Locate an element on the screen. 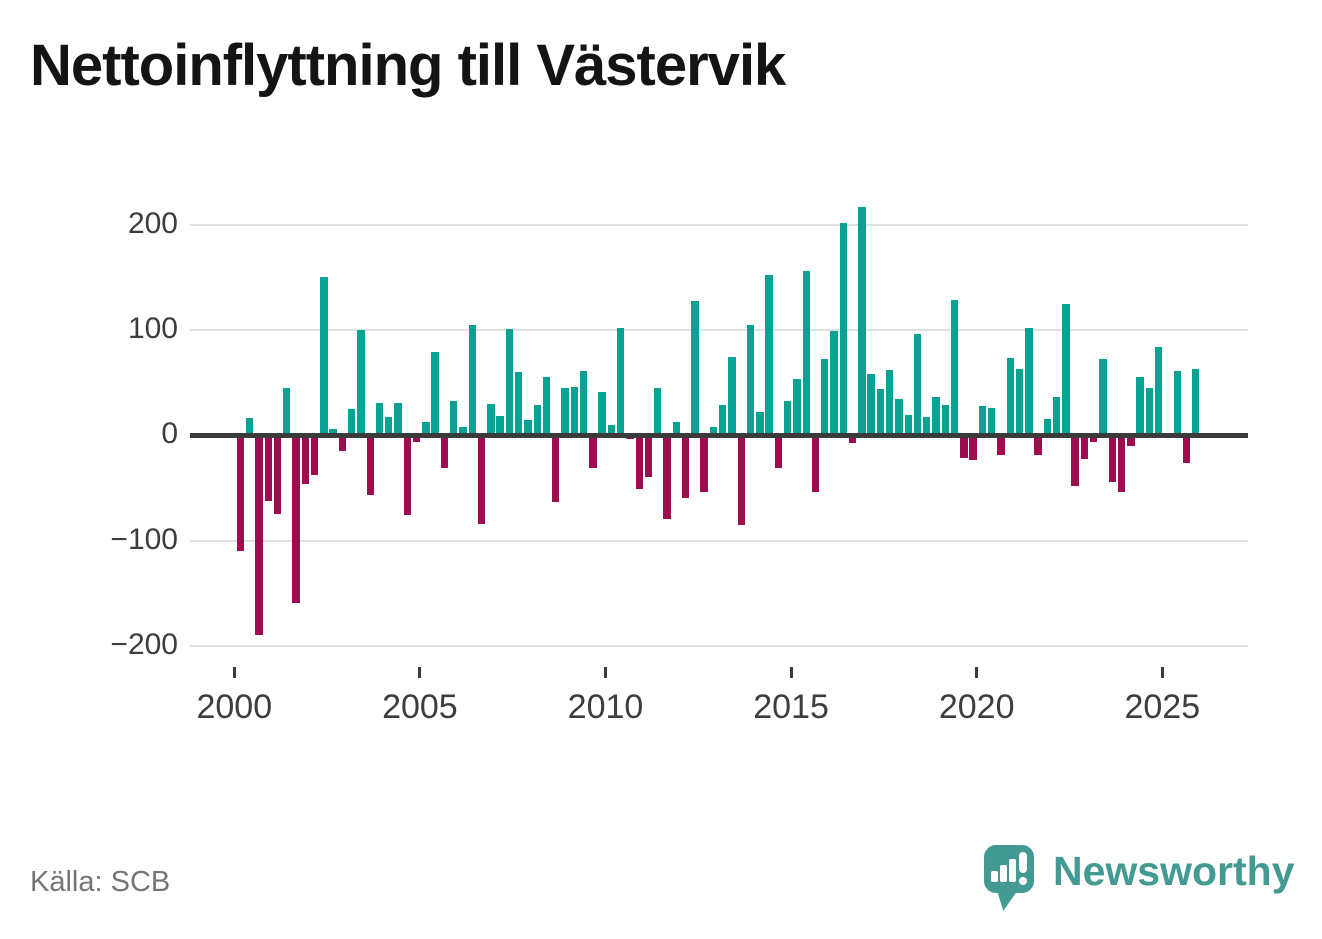 This screenshot has height=939, width=1322. bar-2018-Q3 is located at coordinates (927, 426).